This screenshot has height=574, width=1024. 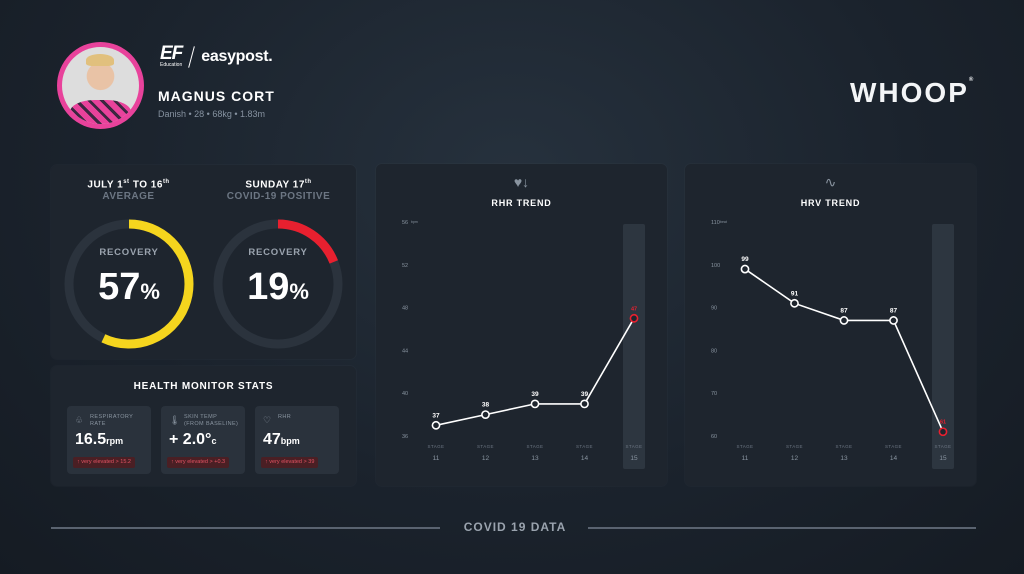 What do you see at coordinates (171, 55) in the screenshot?
I see `ef-logo: EF Education` at bounding box center [171, 55].